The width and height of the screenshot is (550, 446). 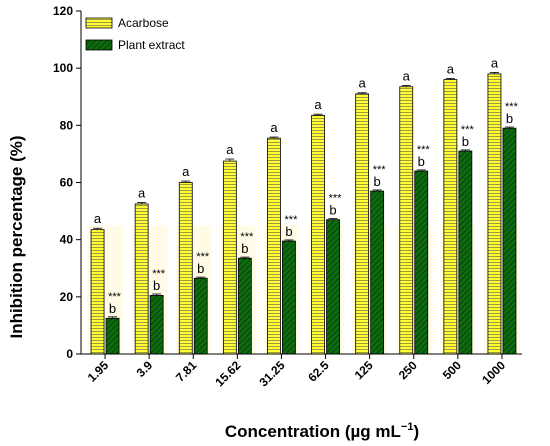 What do you see at coordinates (69, 354) in the screenshot?
I see `y-tick-label: 0` at bounding box center [69, 354].